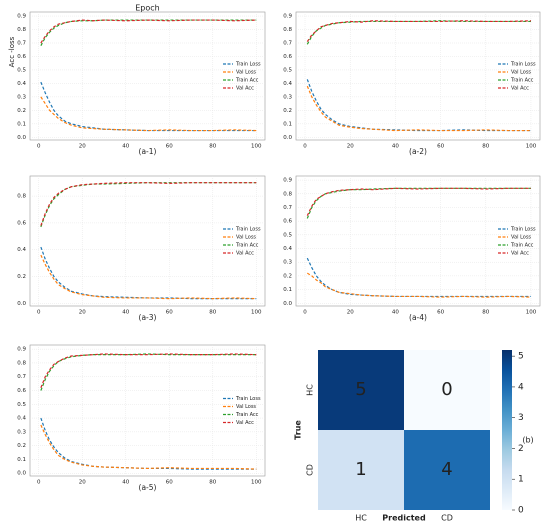 This screenshot has width=550, height=528. I want to click on panel-label: (b), so click(527, 440).